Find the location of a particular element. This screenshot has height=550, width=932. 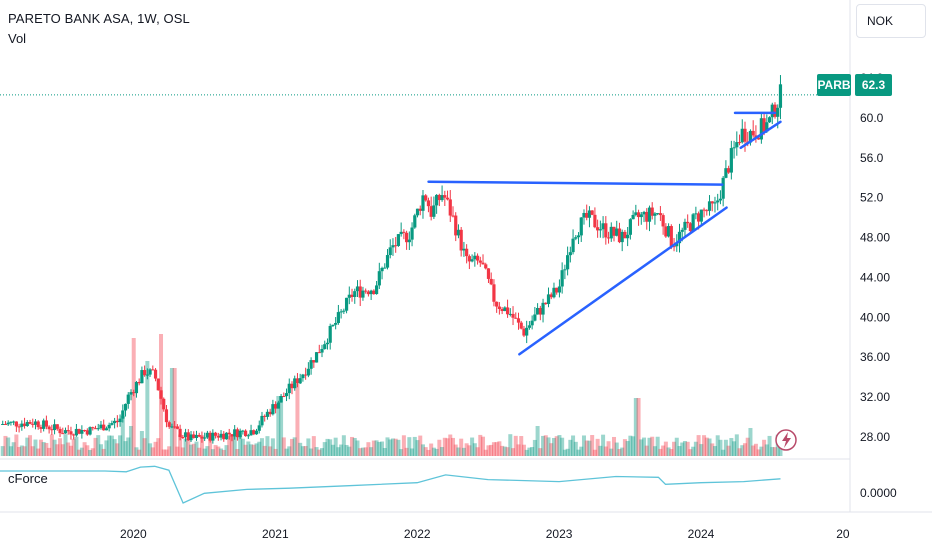

y-tick-label: 56.0 is located at coordinates (872, 158).